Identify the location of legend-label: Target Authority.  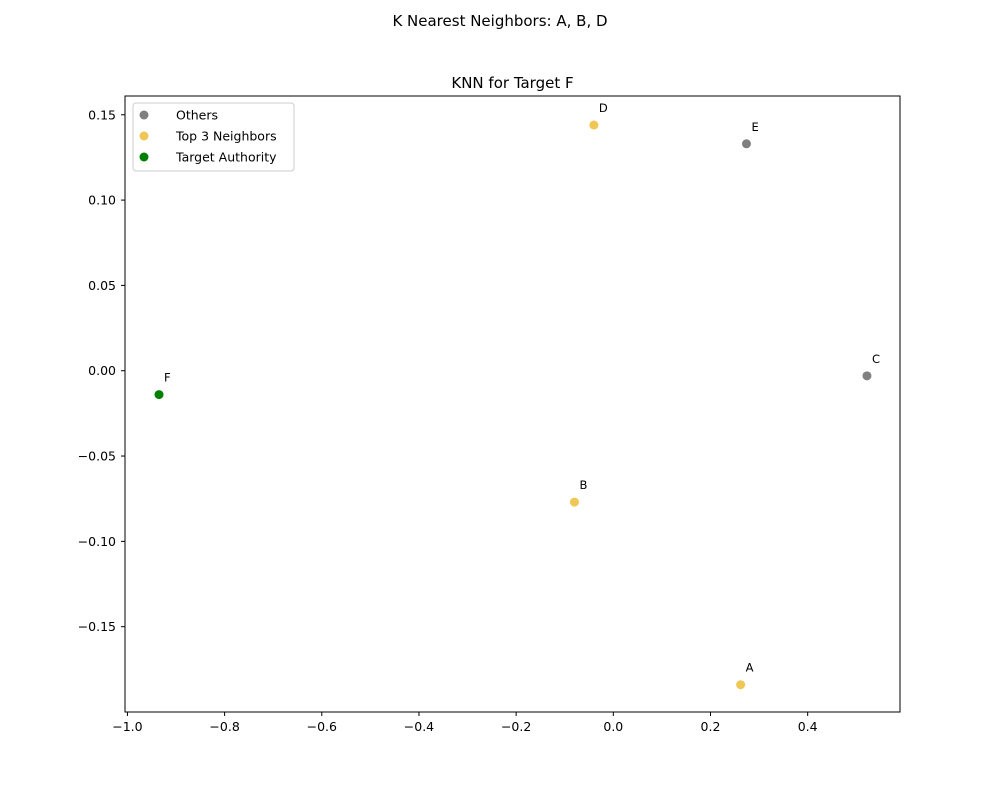
(226, 157).